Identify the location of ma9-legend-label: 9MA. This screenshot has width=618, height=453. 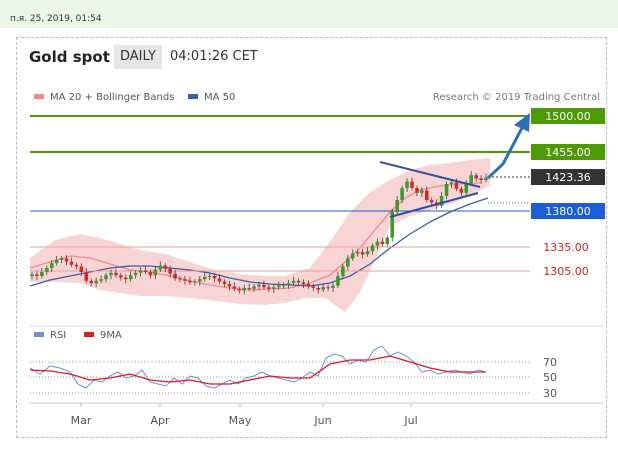
(111, 335).